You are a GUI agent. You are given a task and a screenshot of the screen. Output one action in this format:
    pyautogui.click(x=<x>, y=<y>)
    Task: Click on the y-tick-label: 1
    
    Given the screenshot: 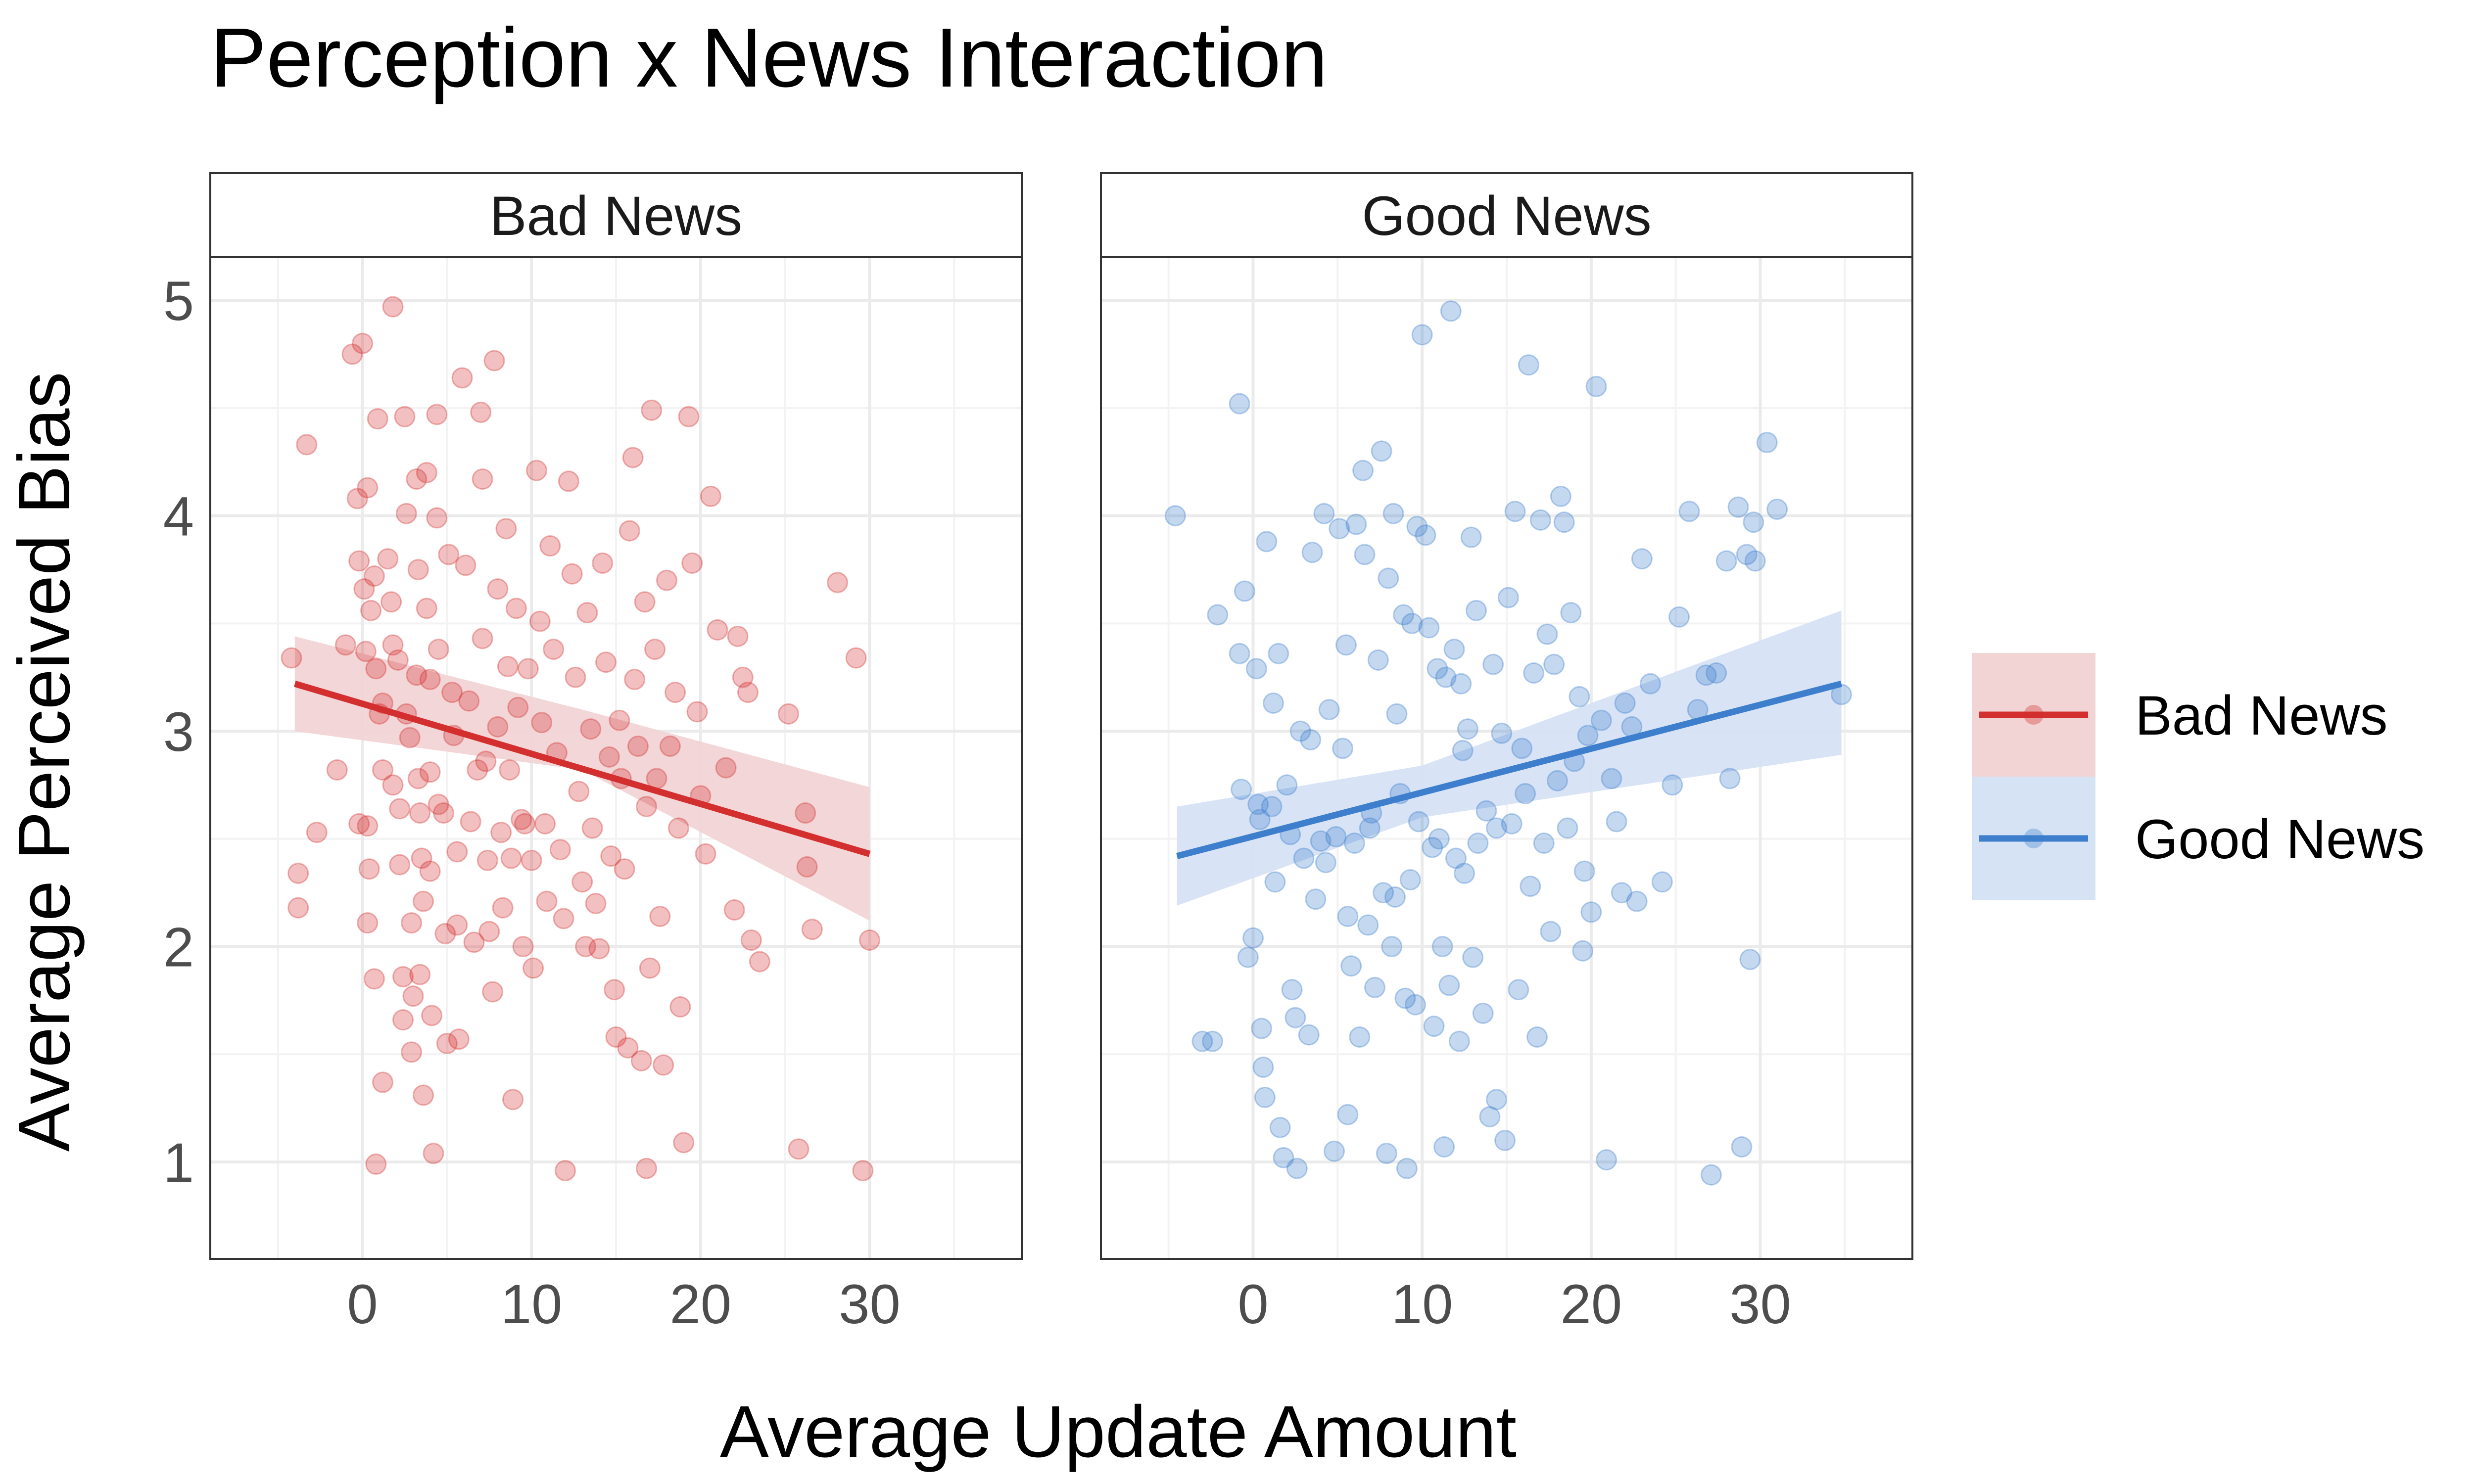 What is the action you would take?
    pyautogui.click(x=179, y=1163)
    